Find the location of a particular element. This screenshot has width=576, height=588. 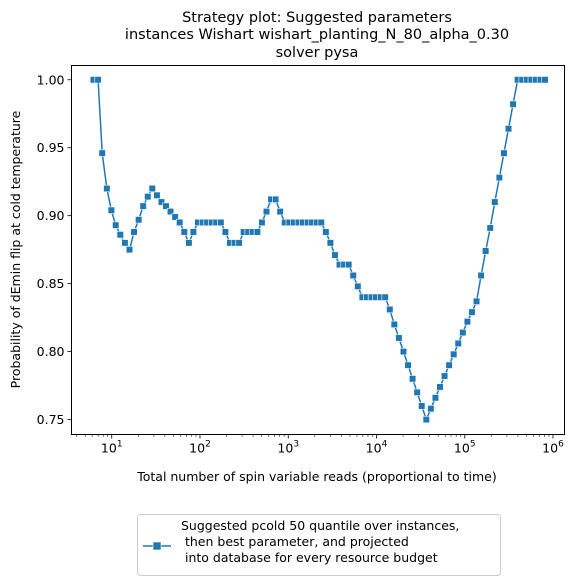

x-tick-label: 10⁶ is located at coordinates (553, 448).